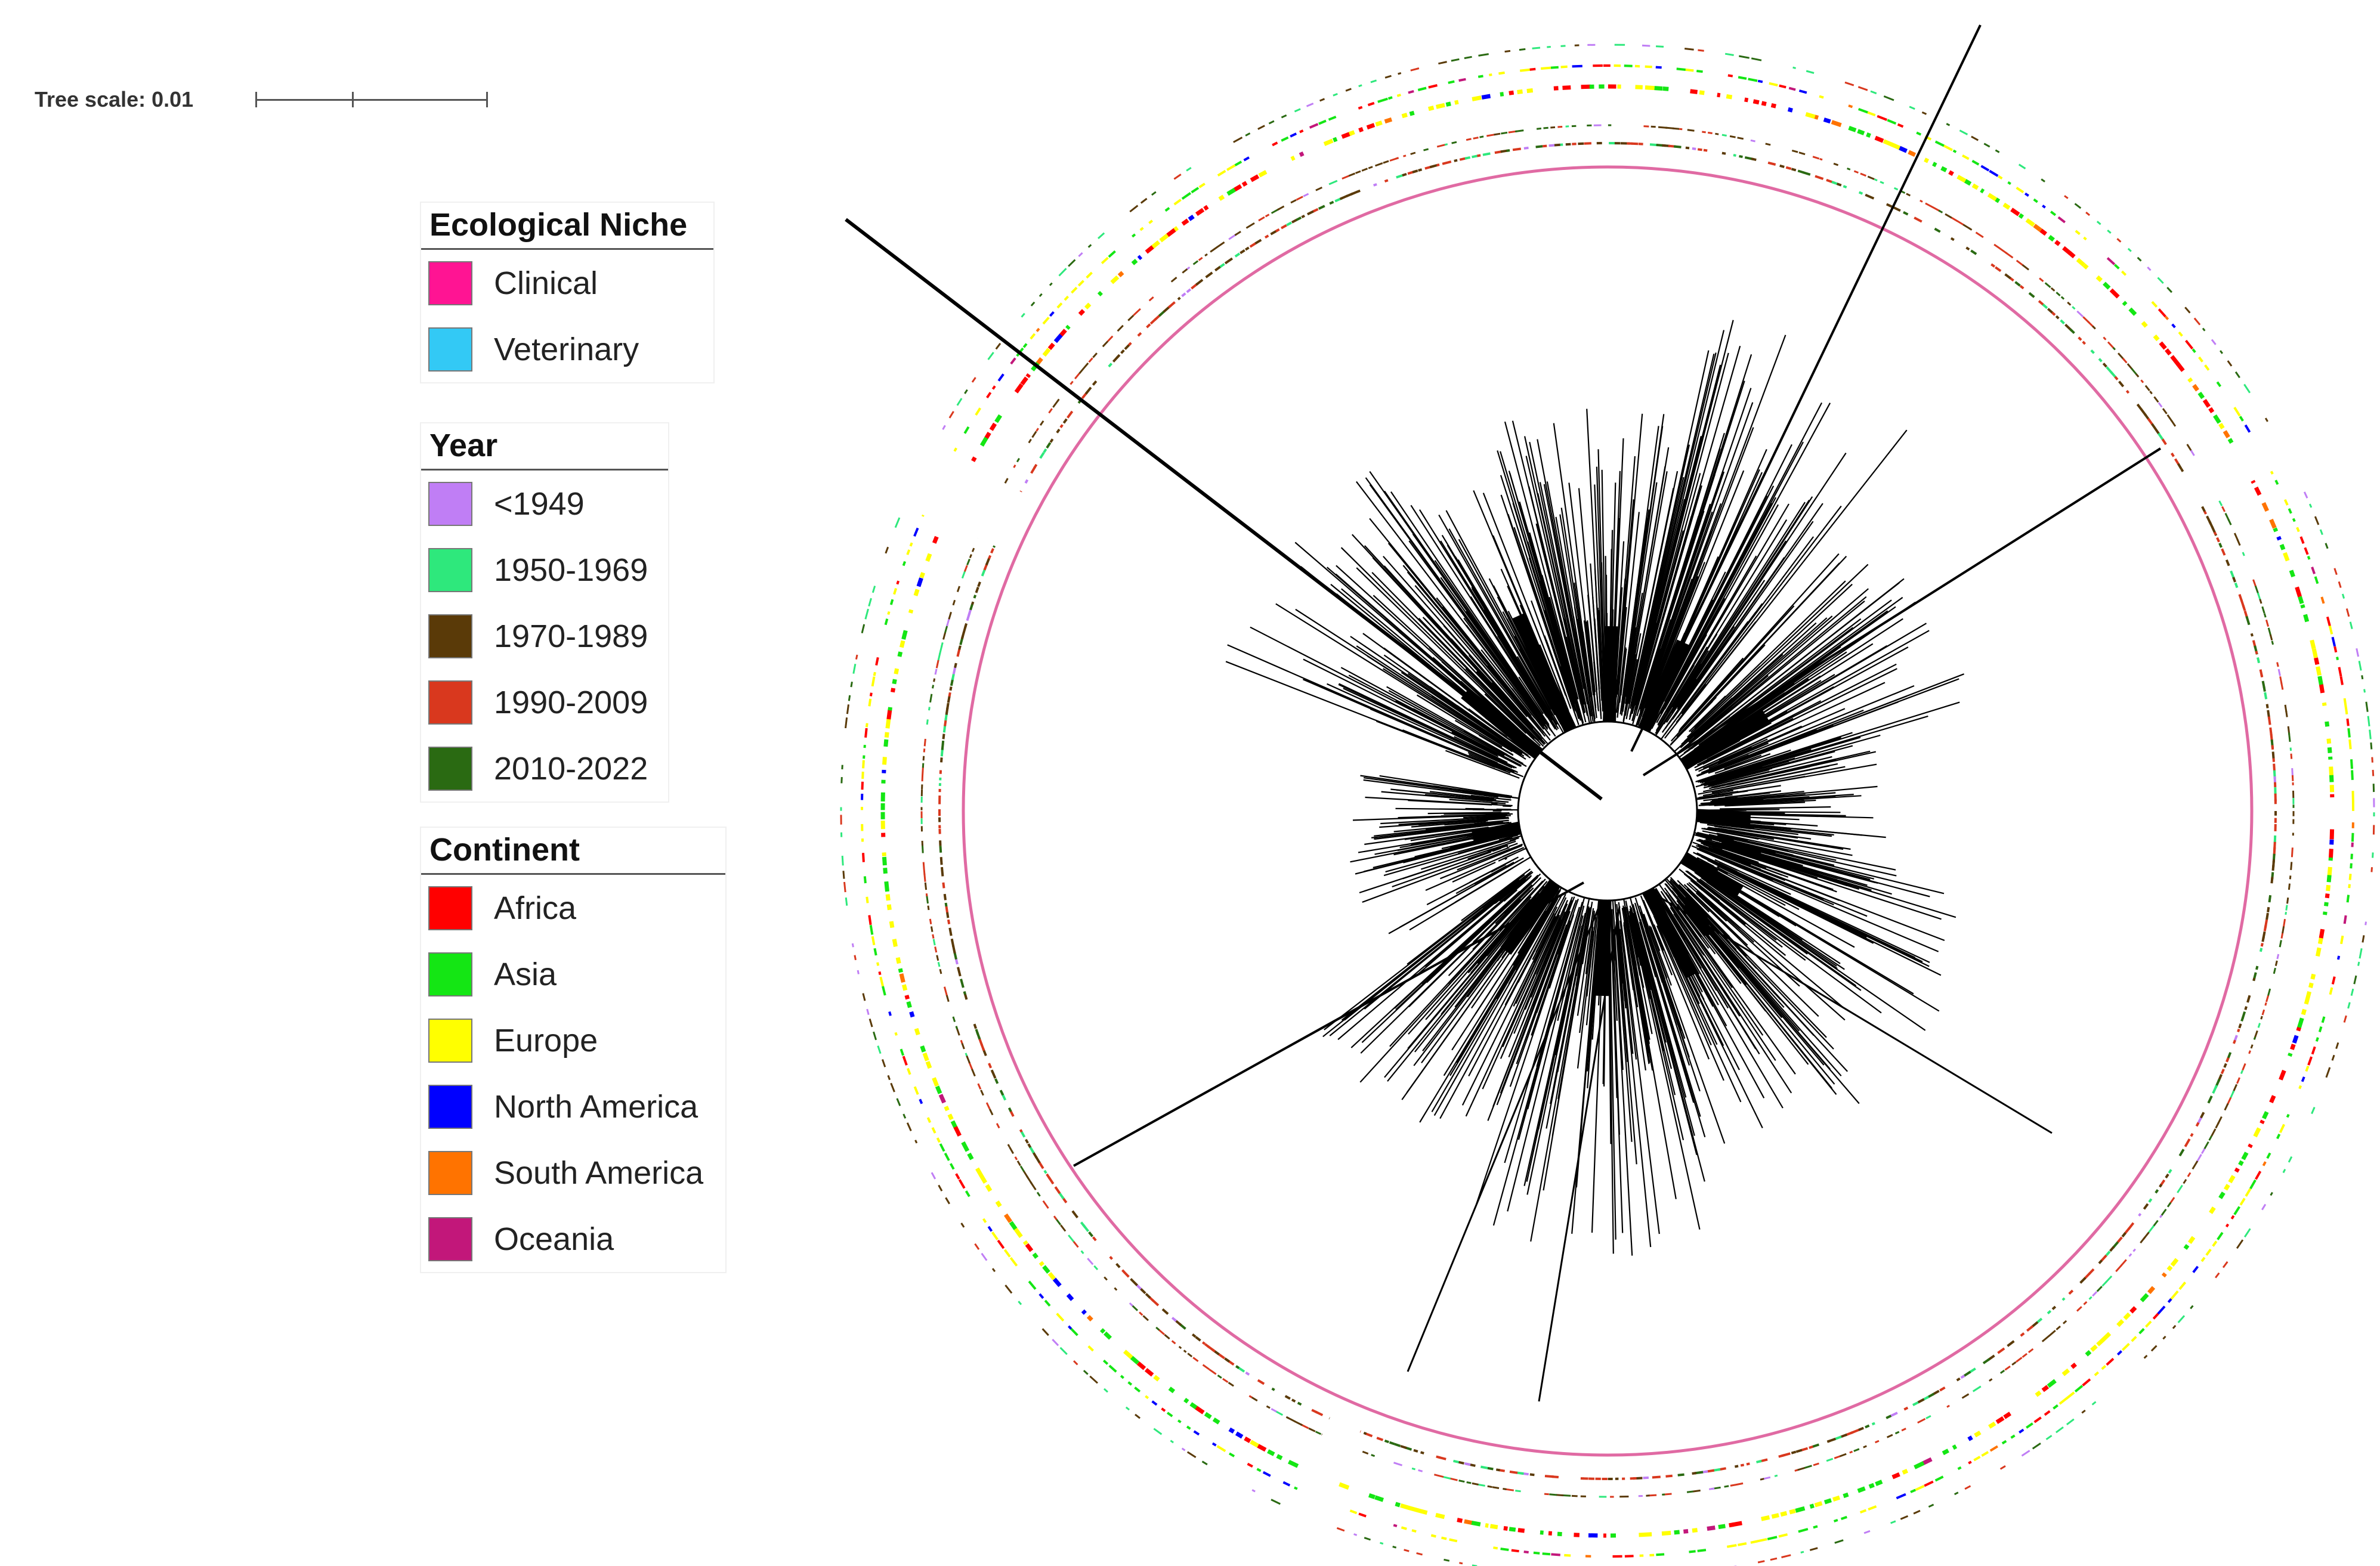 This screenshot has height=1566, width=2380. What do you see at coordinates (573, 908) in the screenshot?
I see `legend-item-africa: Africa` at bounding box center [573, 908].